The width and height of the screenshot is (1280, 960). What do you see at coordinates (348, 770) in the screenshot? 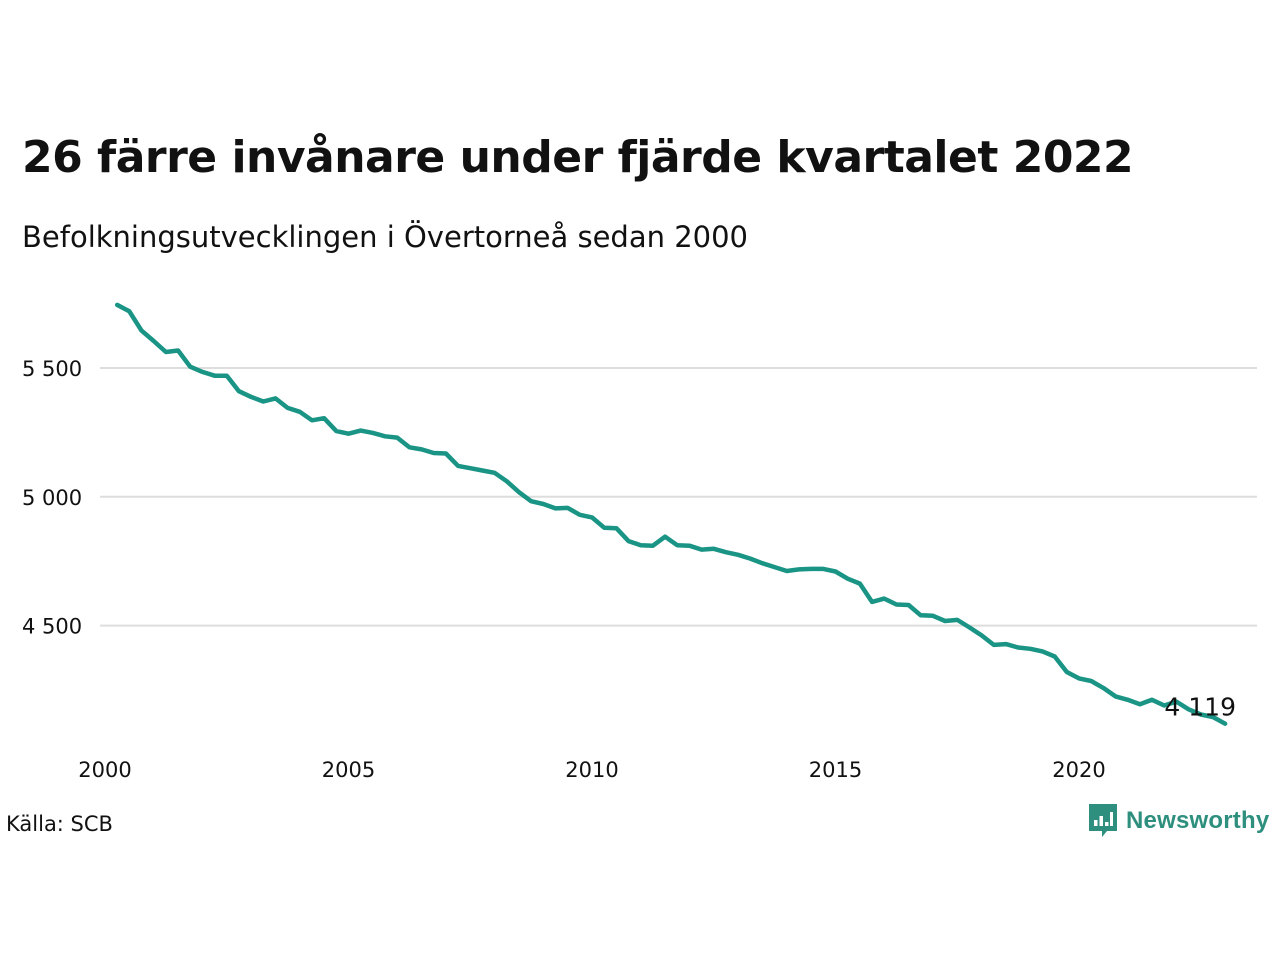
I see `x-tick-label: 2005` at bounding box center [348, 770].